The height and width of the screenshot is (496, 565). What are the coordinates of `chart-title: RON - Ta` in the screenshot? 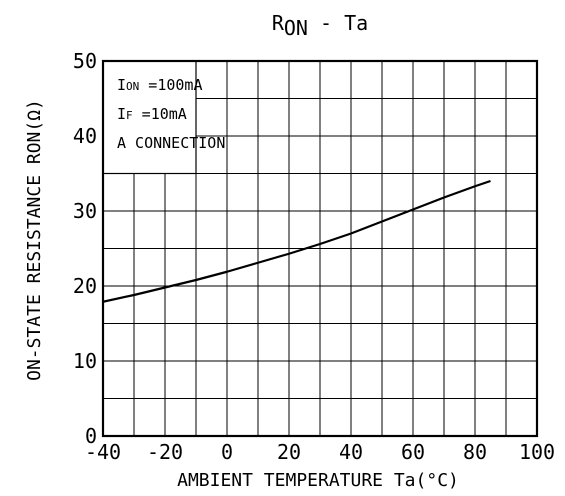 It's located at (320, 25).